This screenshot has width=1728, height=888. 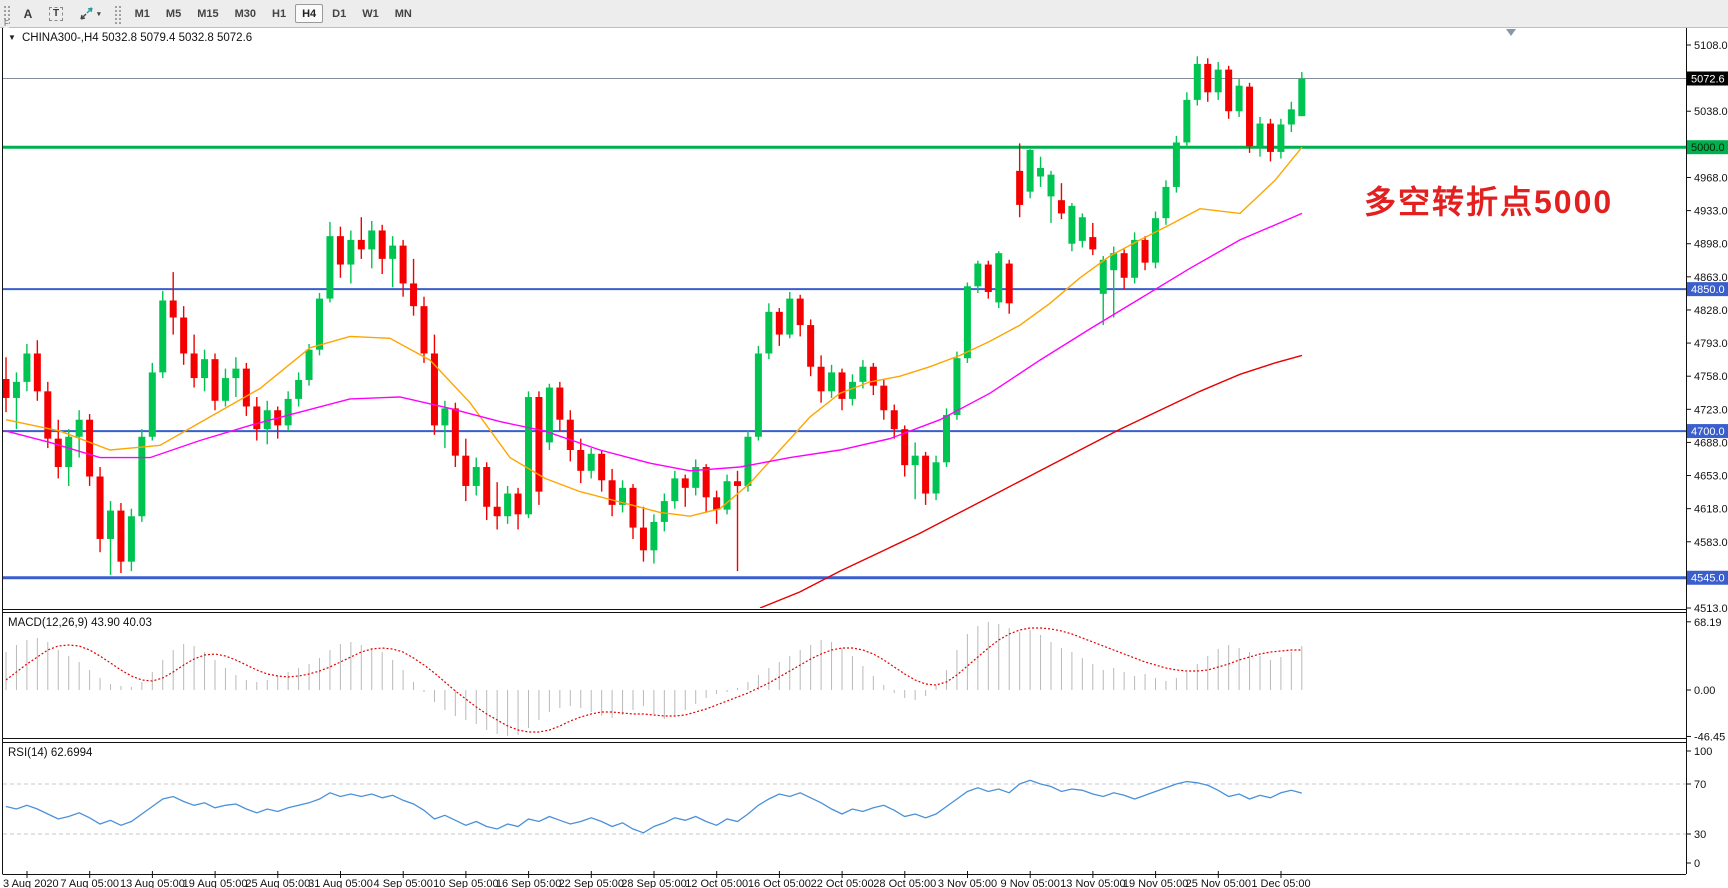 What do you see at coordinates (779, 883) in the screenshot?
I see `time-axis-label: 16 Oct 05:00` at bounding box center [779, 883].